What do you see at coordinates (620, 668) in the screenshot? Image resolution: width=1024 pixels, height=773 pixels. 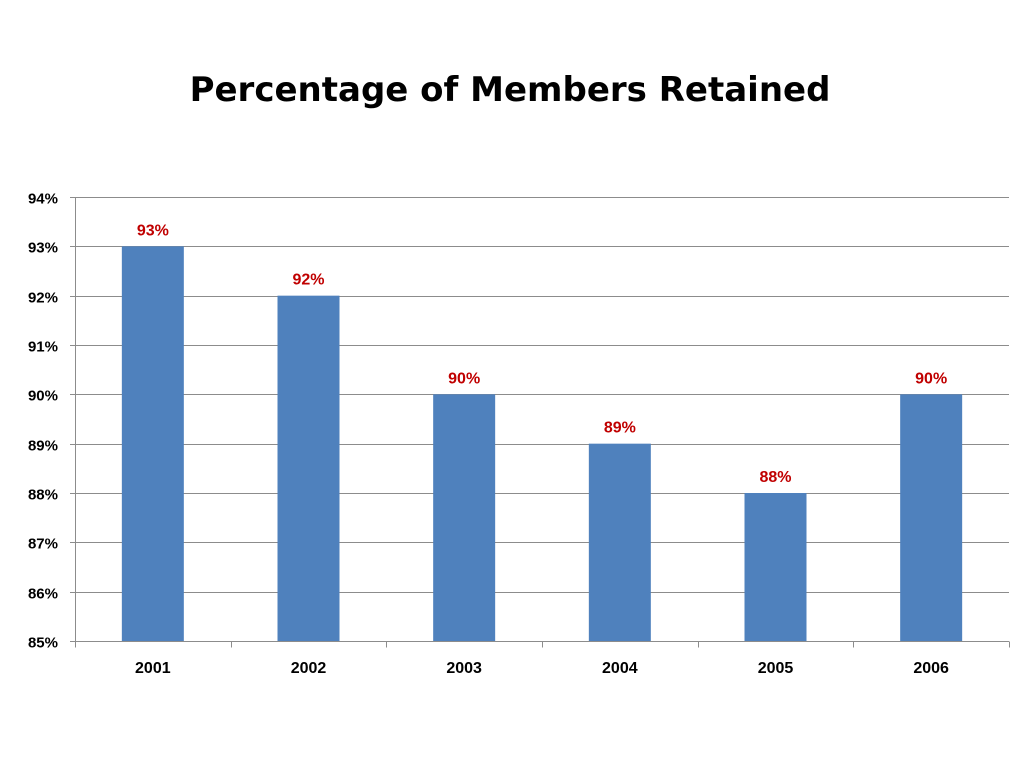 I see `x-tick-label-2004: 2004` at bounding box center [620, 668].